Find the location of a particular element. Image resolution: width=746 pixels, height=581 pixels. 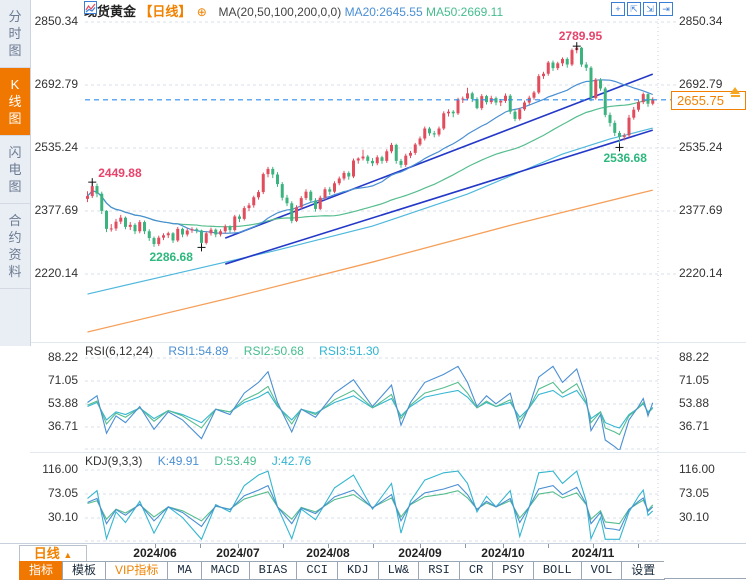

sidebar-item-kline: K线图 is located at coordinates (15, 102).